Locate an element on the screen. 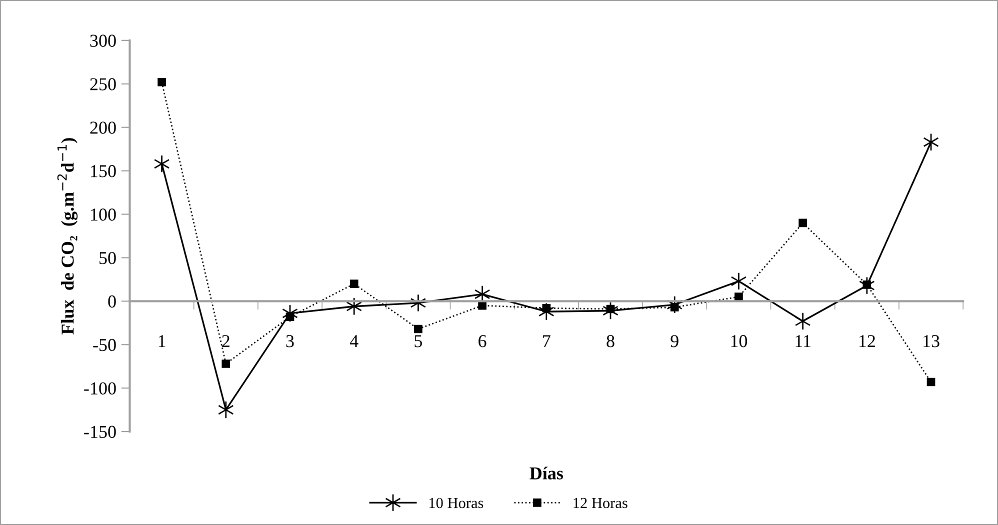 This screenshot has width=998, height=525. y-tick-label: 150 is located at coordinates (103, 171).